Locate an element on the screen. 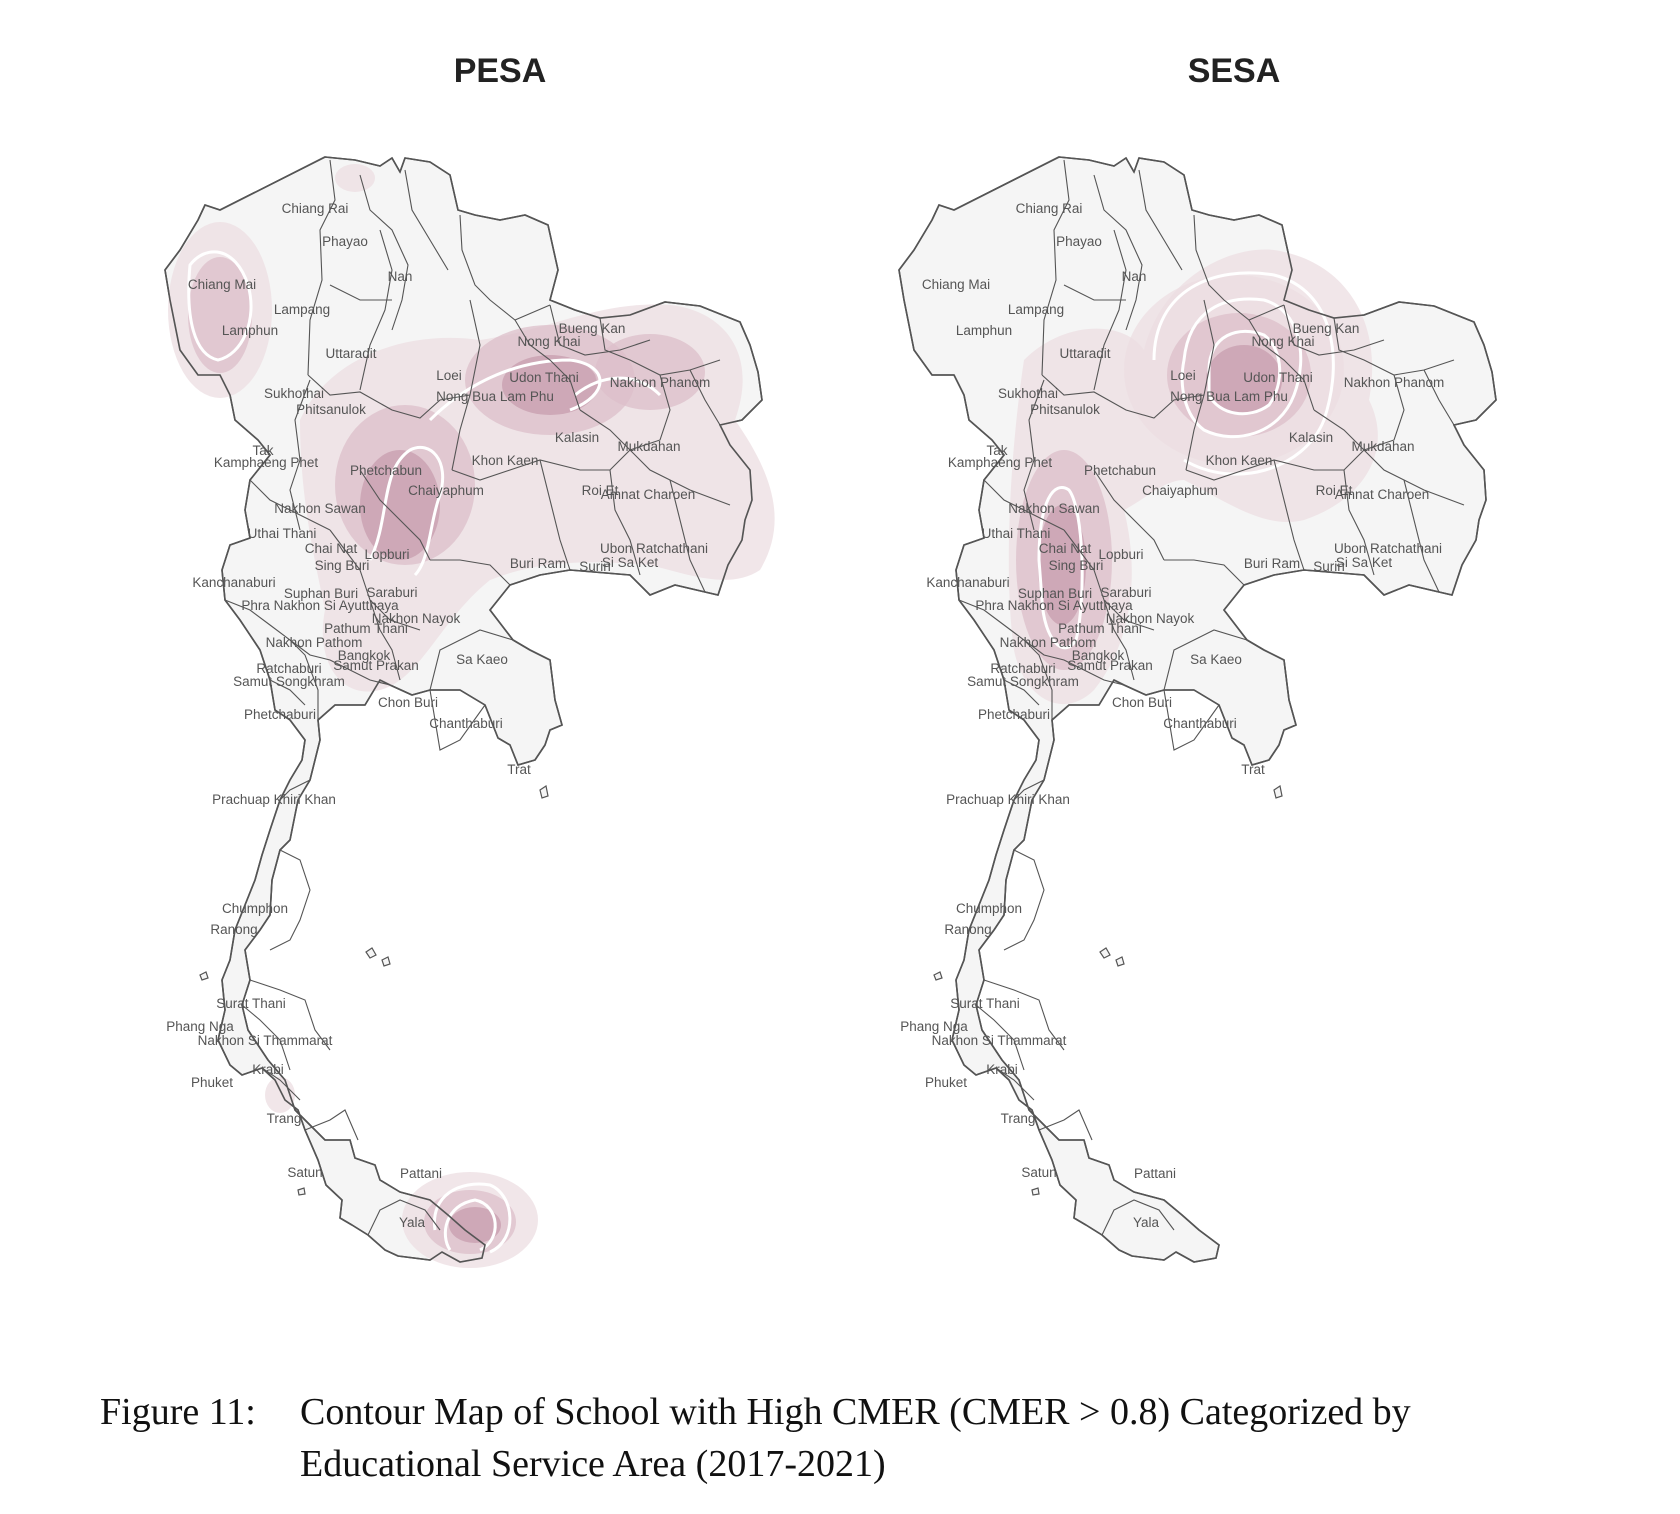 The width and height of the screenshot is (1680, 1514). province-label: Suphan Buri is located at coordinates (1055, 593).